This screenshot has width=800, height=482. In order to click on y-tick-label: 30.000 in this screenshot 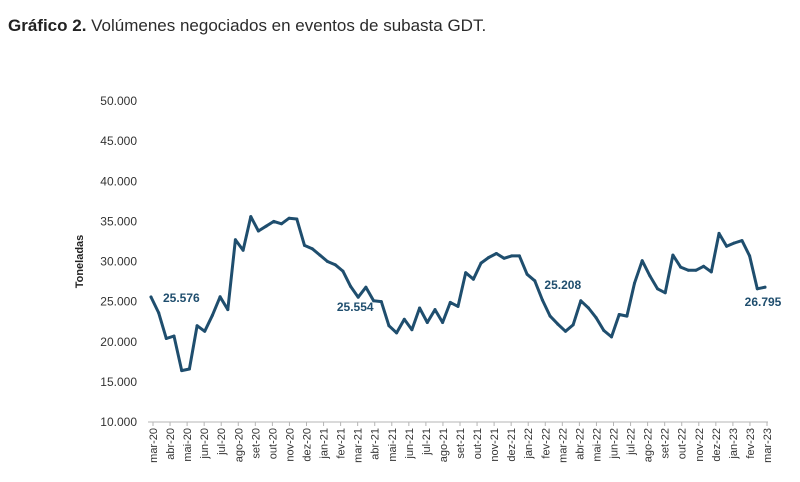, I will do `click(118, 262)`.